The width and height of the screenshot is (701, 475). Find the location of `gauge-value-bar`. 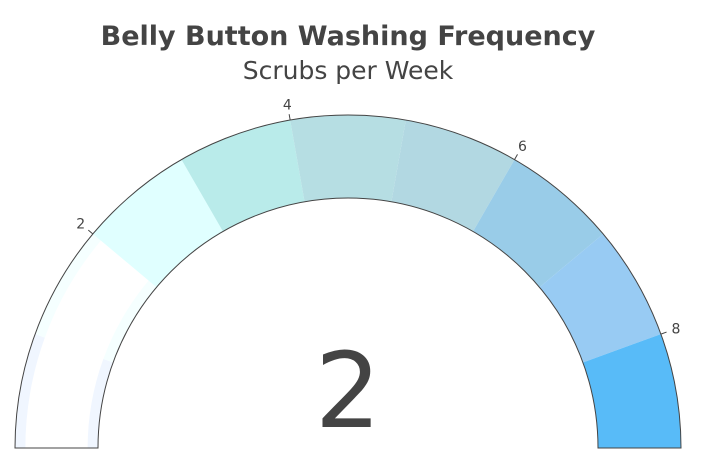

gauge-value-bar is located at coordinates (87, 344).